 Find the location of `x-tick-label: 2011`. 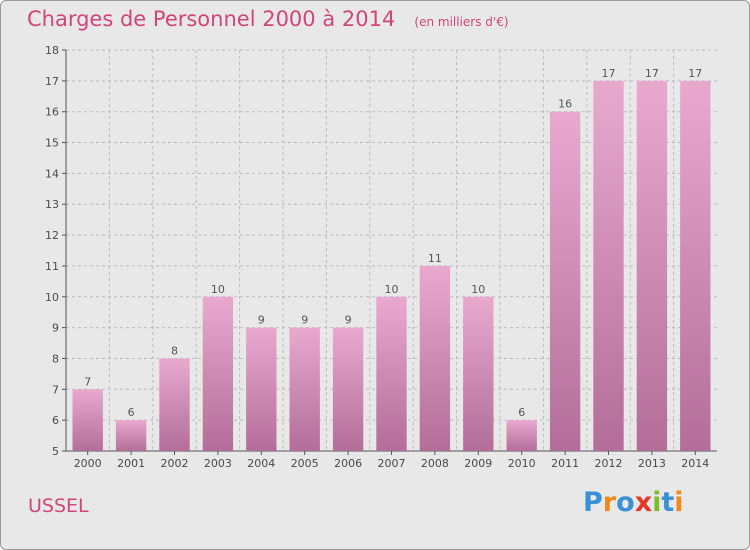

x-tick-label: 2011 is located at coordinates (565, 463).